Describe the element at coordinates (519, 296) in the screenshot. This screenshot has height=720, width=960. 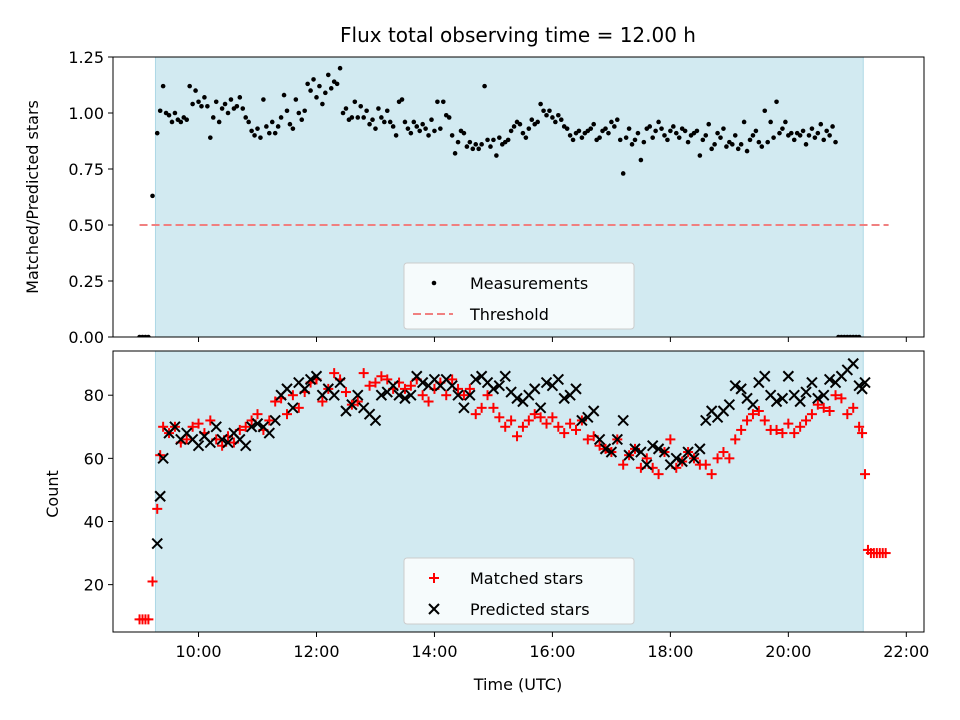
I see `top-legend: Measurements Threshold` at that location.